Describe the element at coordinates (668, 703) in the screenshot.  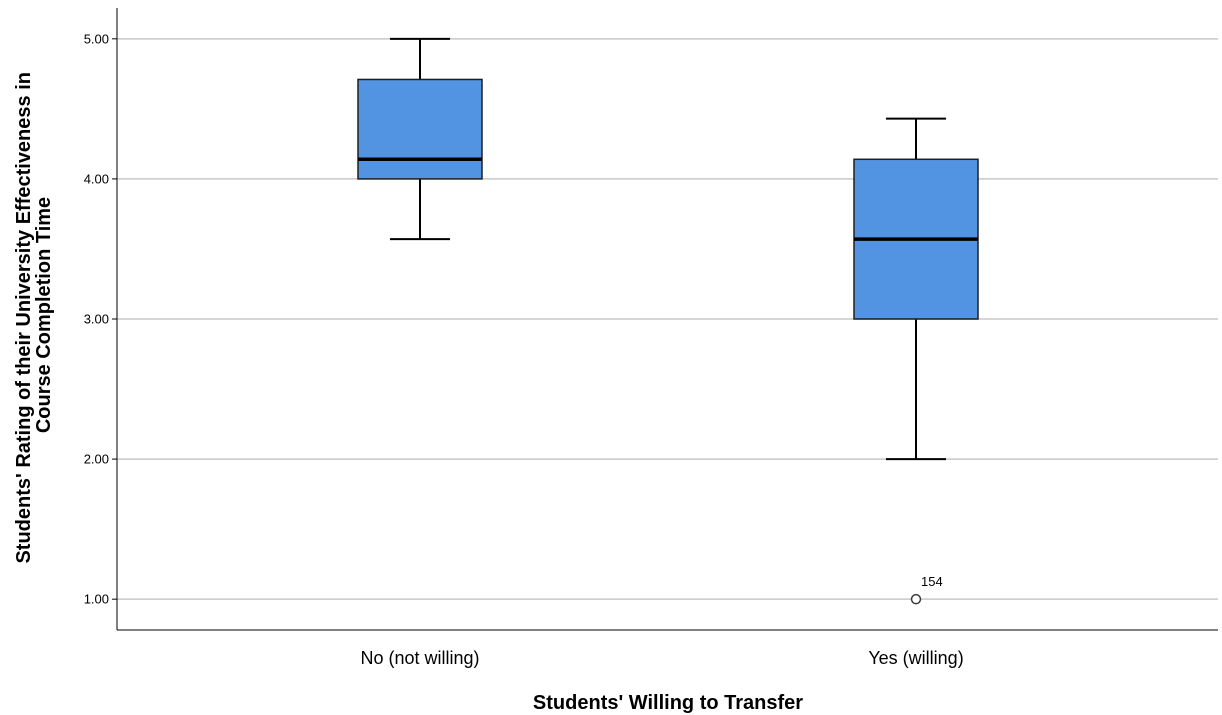
I see `x-axis-title: Students' Willing to Transfer` at that location.